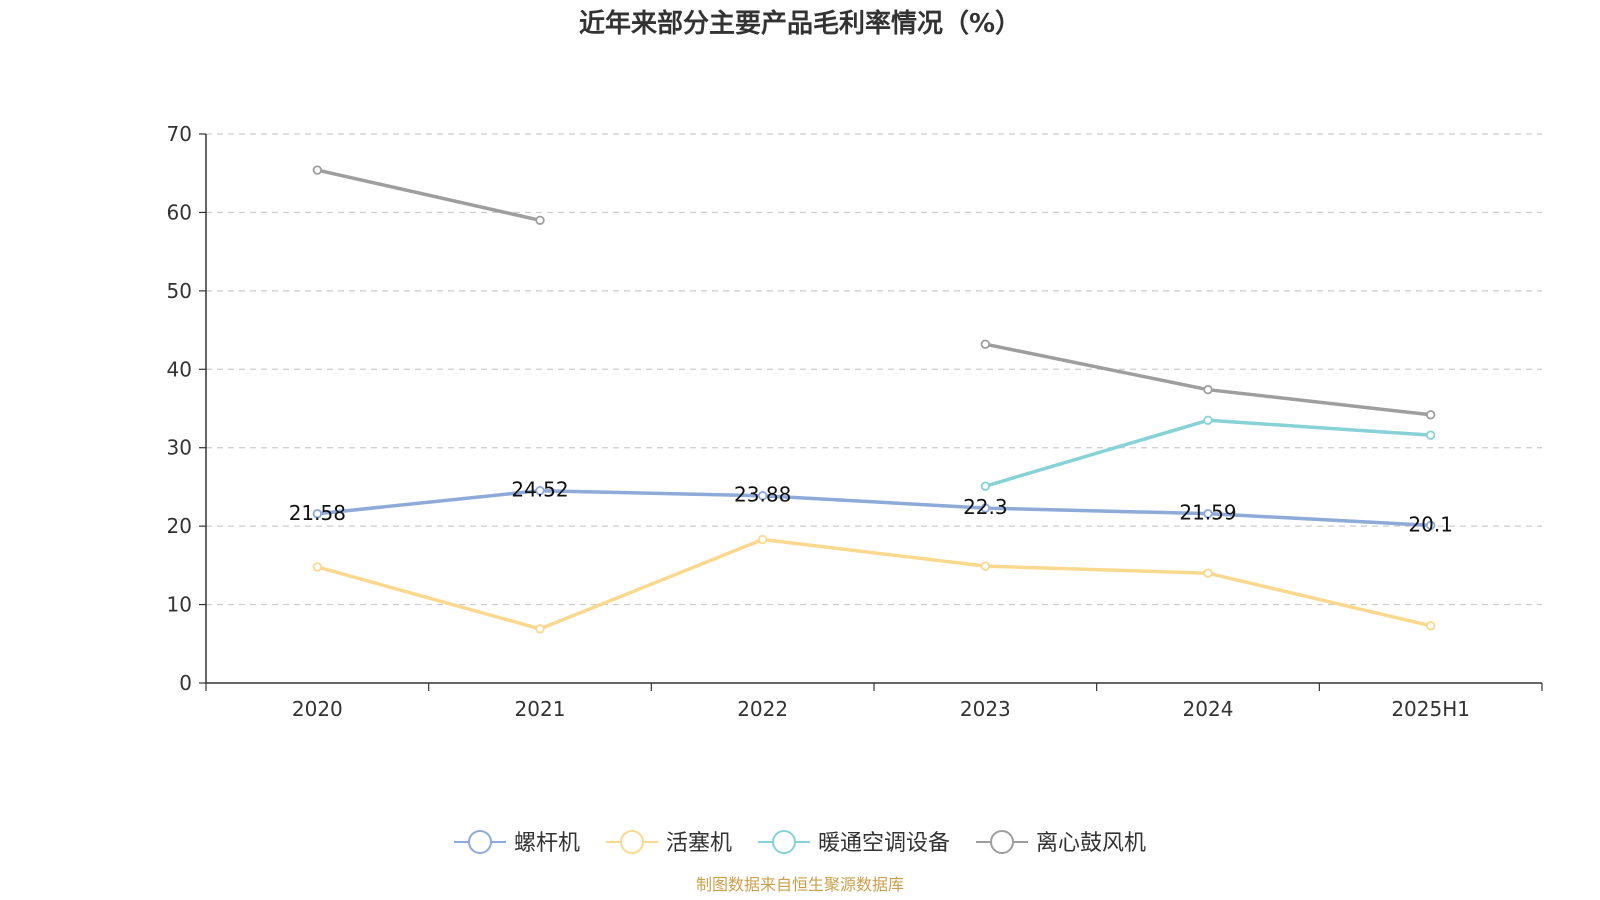 The width and height of the screenshot is (1600, 900). What do you see at coordinates (179, 369) in the screenshot?
I see `y-tick-label: 40` at bounding box center [179, 369].